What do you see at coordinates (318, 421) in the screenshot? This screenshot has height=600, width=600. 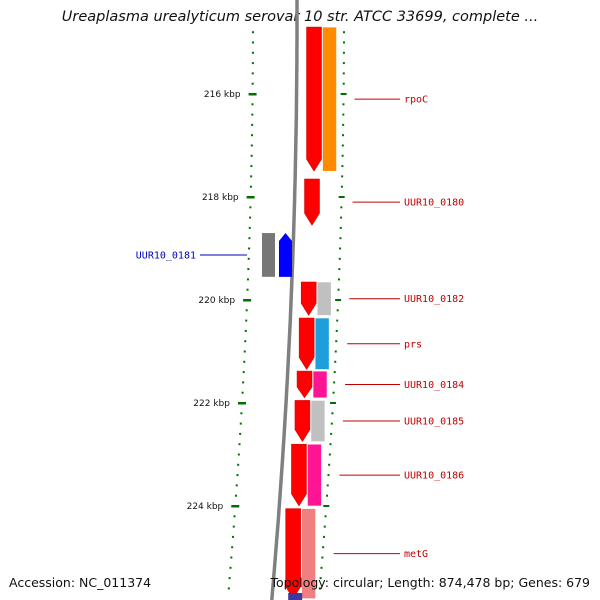 I see `gene-UUR10_0185-cog-block` at bounding box center [318, 421].